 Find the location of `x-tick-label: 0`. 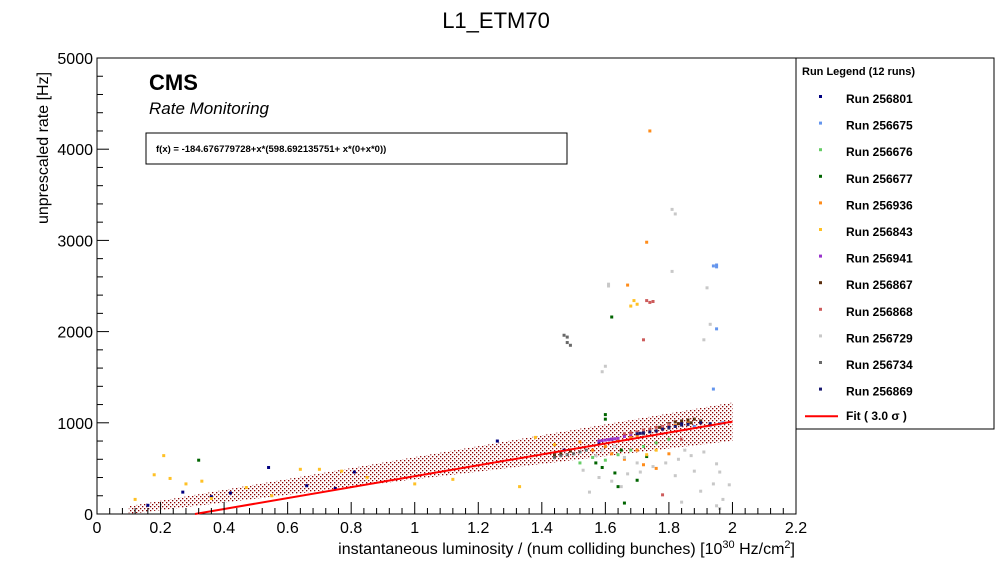

x-tick-label: 0 is located at coordinates (97, 528).